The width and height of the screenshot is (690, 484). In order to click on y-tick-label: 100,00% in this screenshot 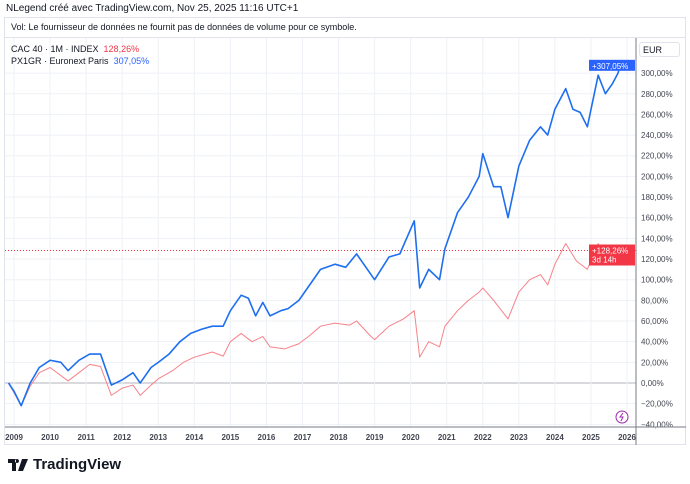, I will do `click(657, 280)`.